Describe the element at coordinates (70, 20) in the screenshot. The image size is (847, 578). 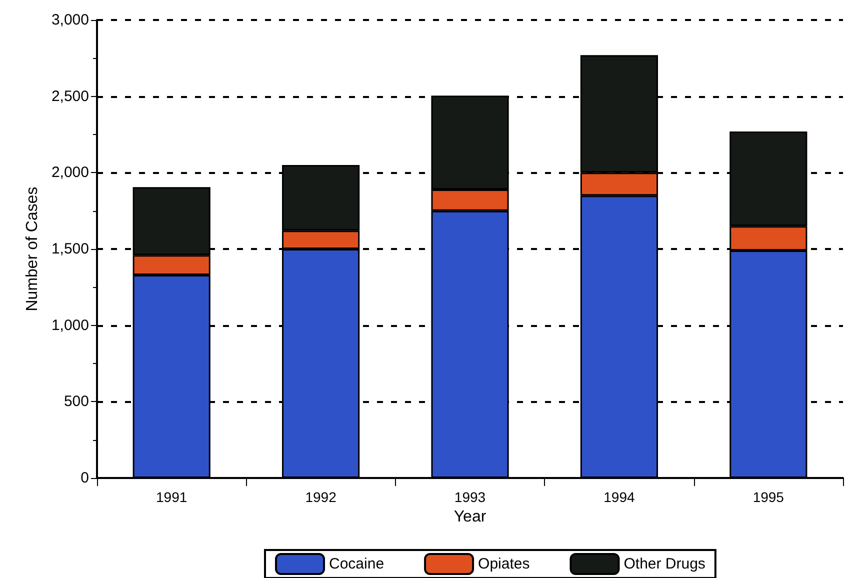
I see `y-tick-label: 3,000` at that location.